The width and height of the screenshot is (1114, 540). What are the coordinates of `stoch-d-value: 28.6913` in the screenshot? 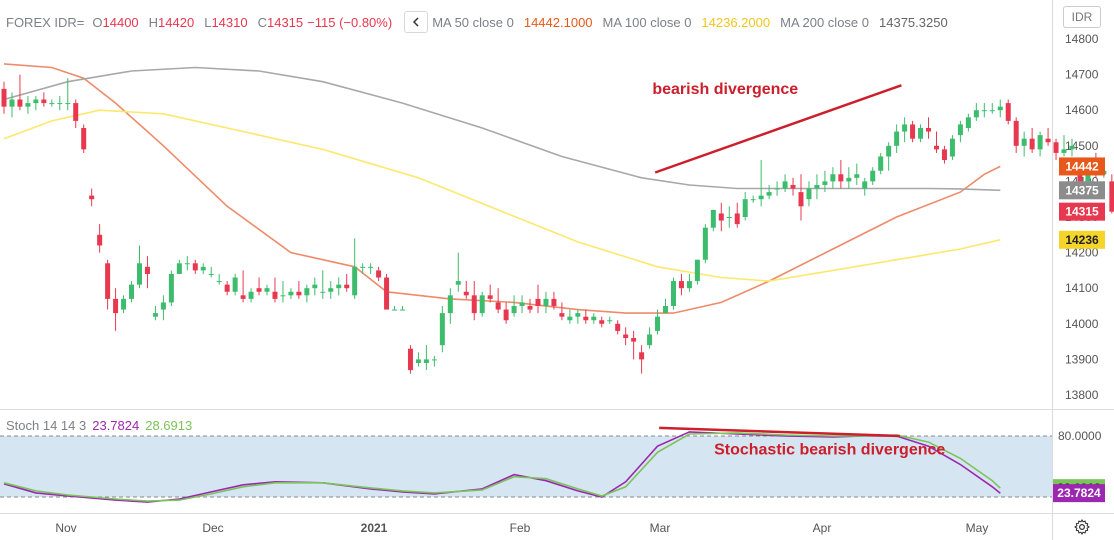 It's located at (169, 425).